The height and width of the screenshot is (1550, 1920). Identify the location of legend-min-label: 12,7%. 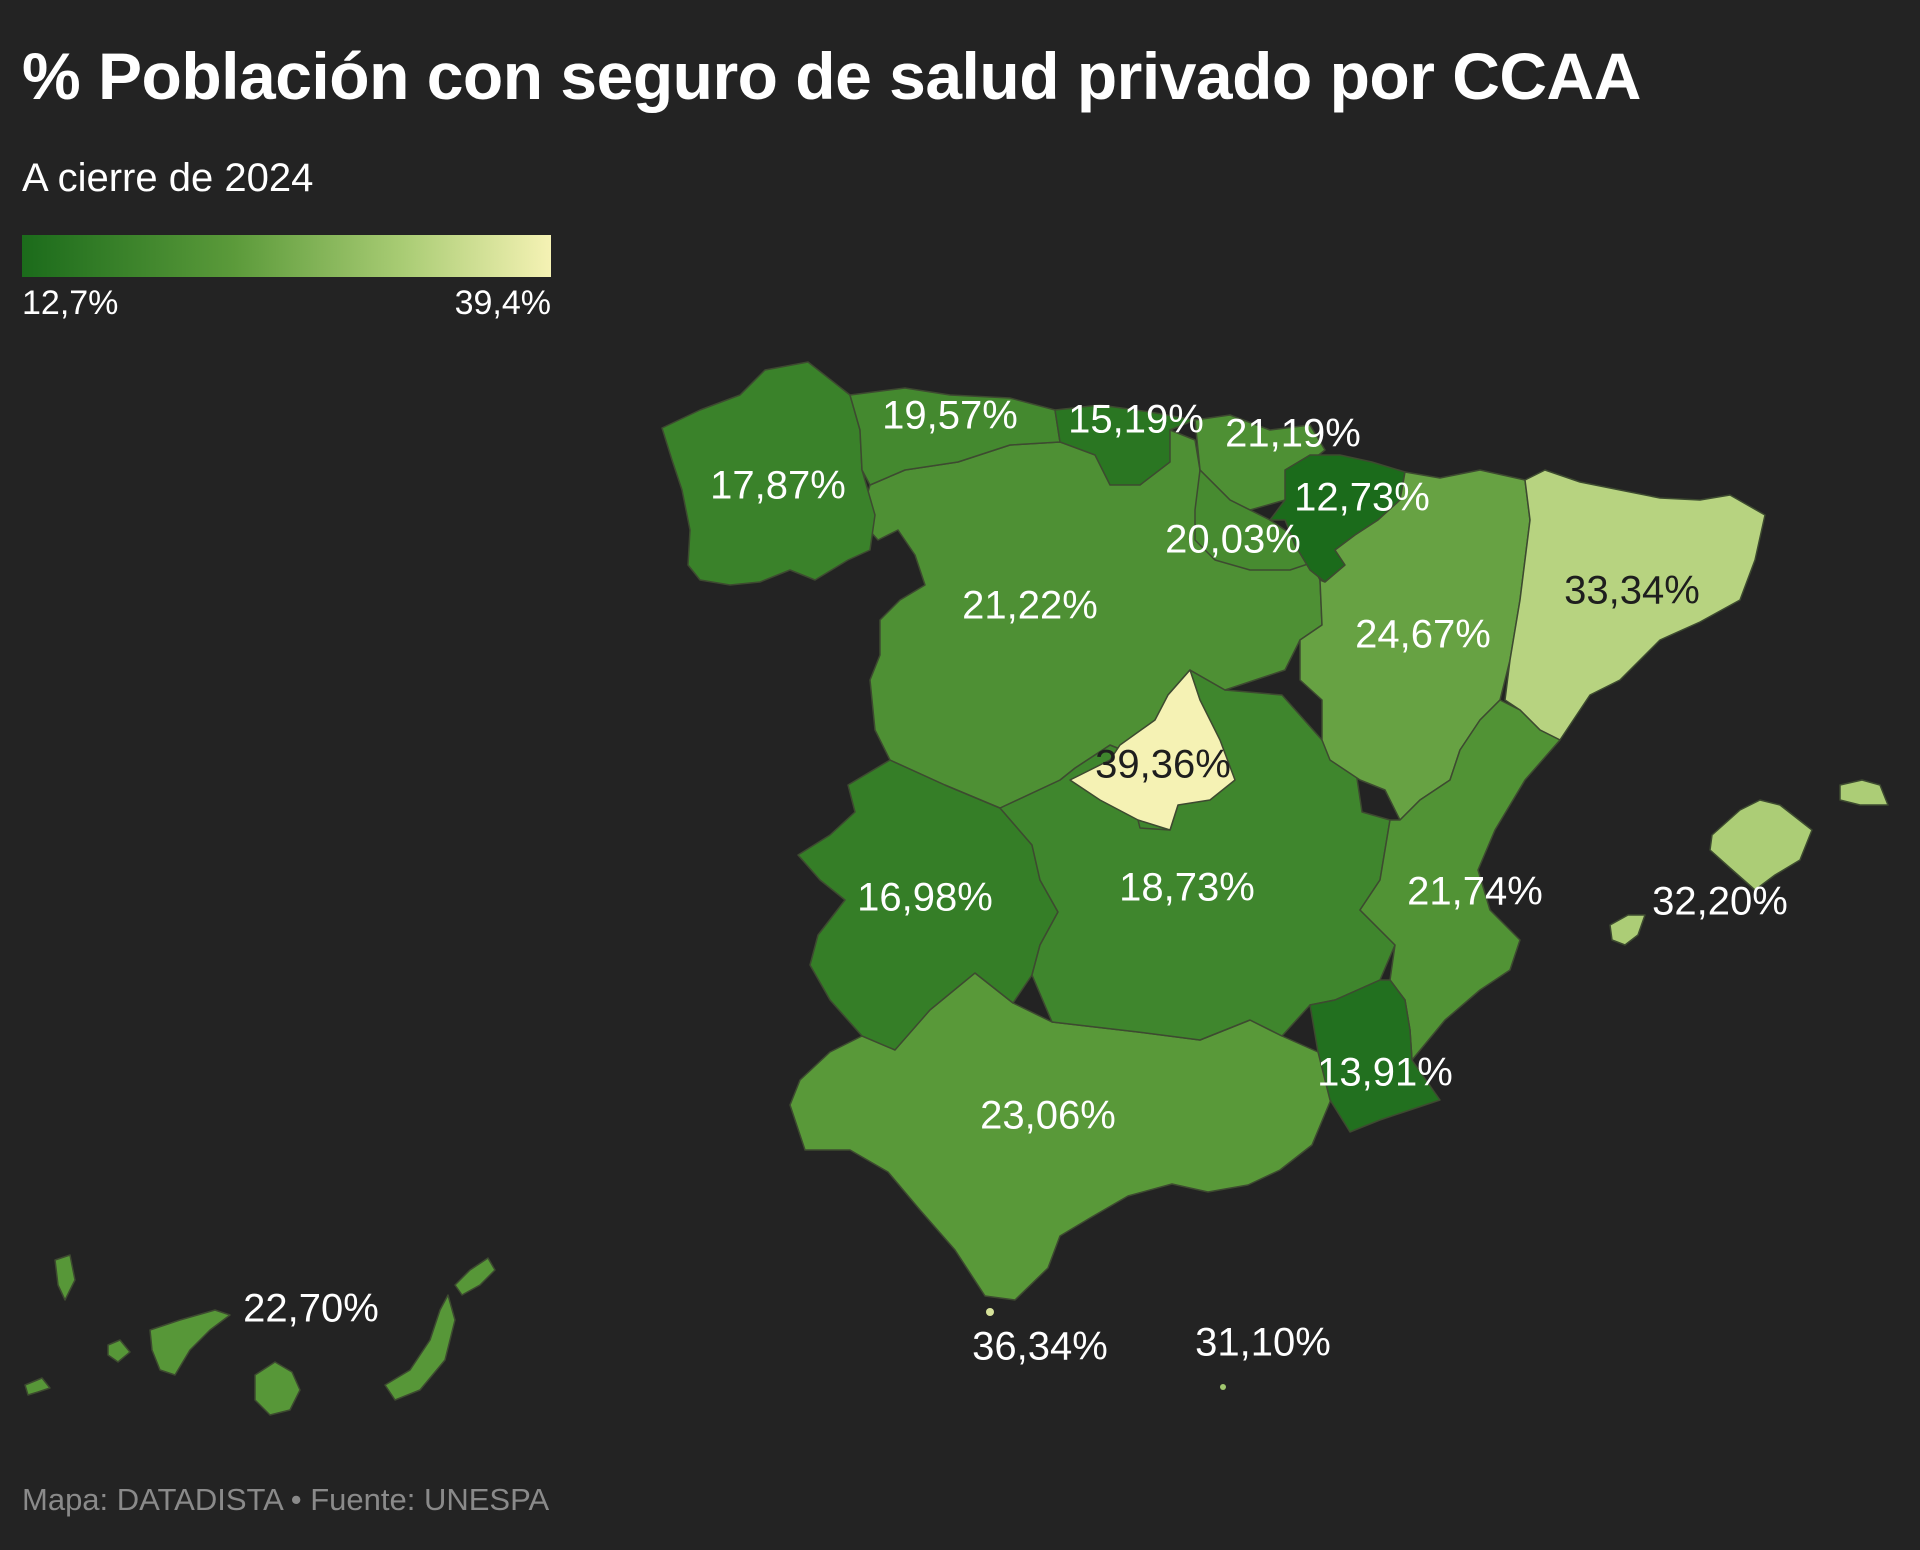
(70, 303).